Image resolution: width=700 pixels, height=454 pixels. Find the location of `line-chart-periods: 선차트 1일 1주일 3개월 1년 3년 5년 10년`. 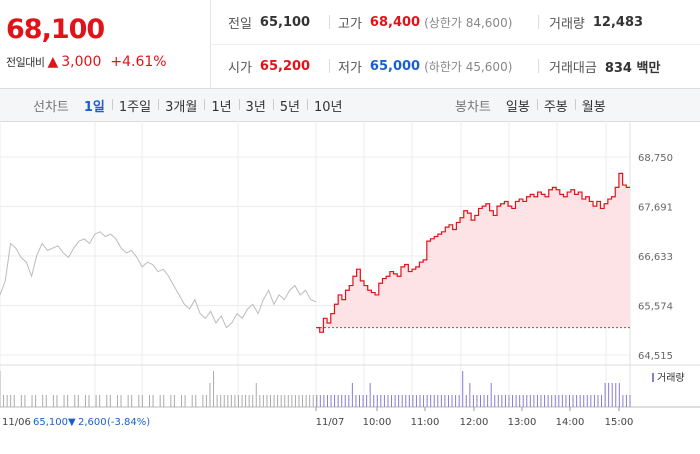

line-chart-periods: 선차트 1일 1주일 3개월 1년 3년 5년 10년 is located at coordinates (191, 105).